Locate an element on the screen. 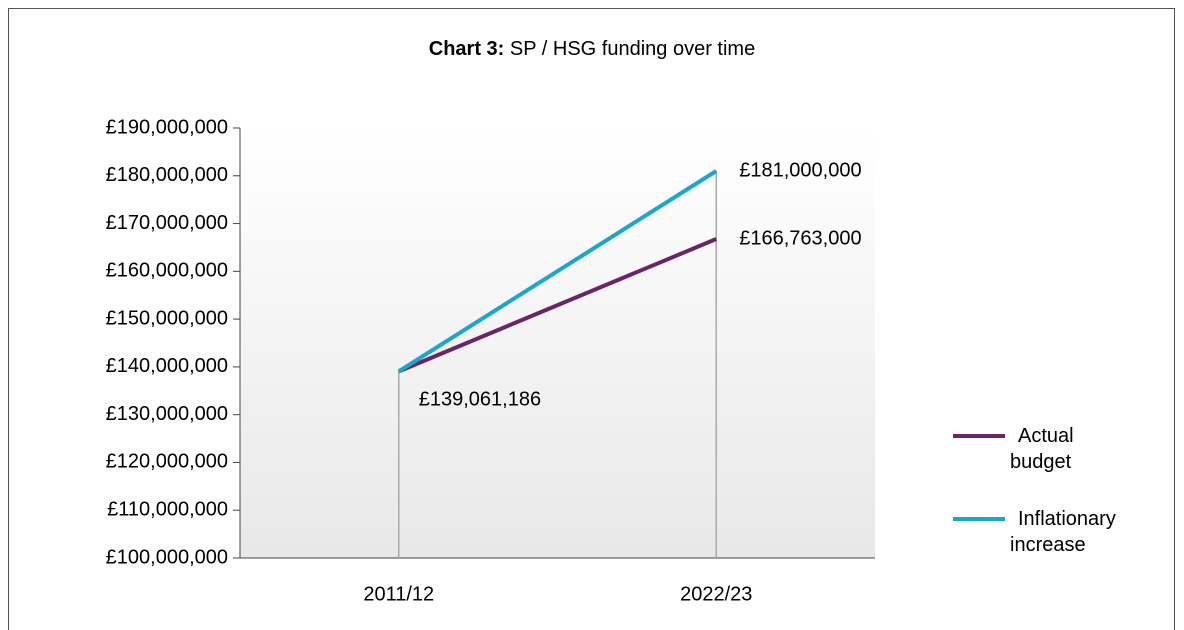 The width and height of the screenshot is (1184, 630). y-tick-label: £170,000,000 is located at coordinates (167, 223).